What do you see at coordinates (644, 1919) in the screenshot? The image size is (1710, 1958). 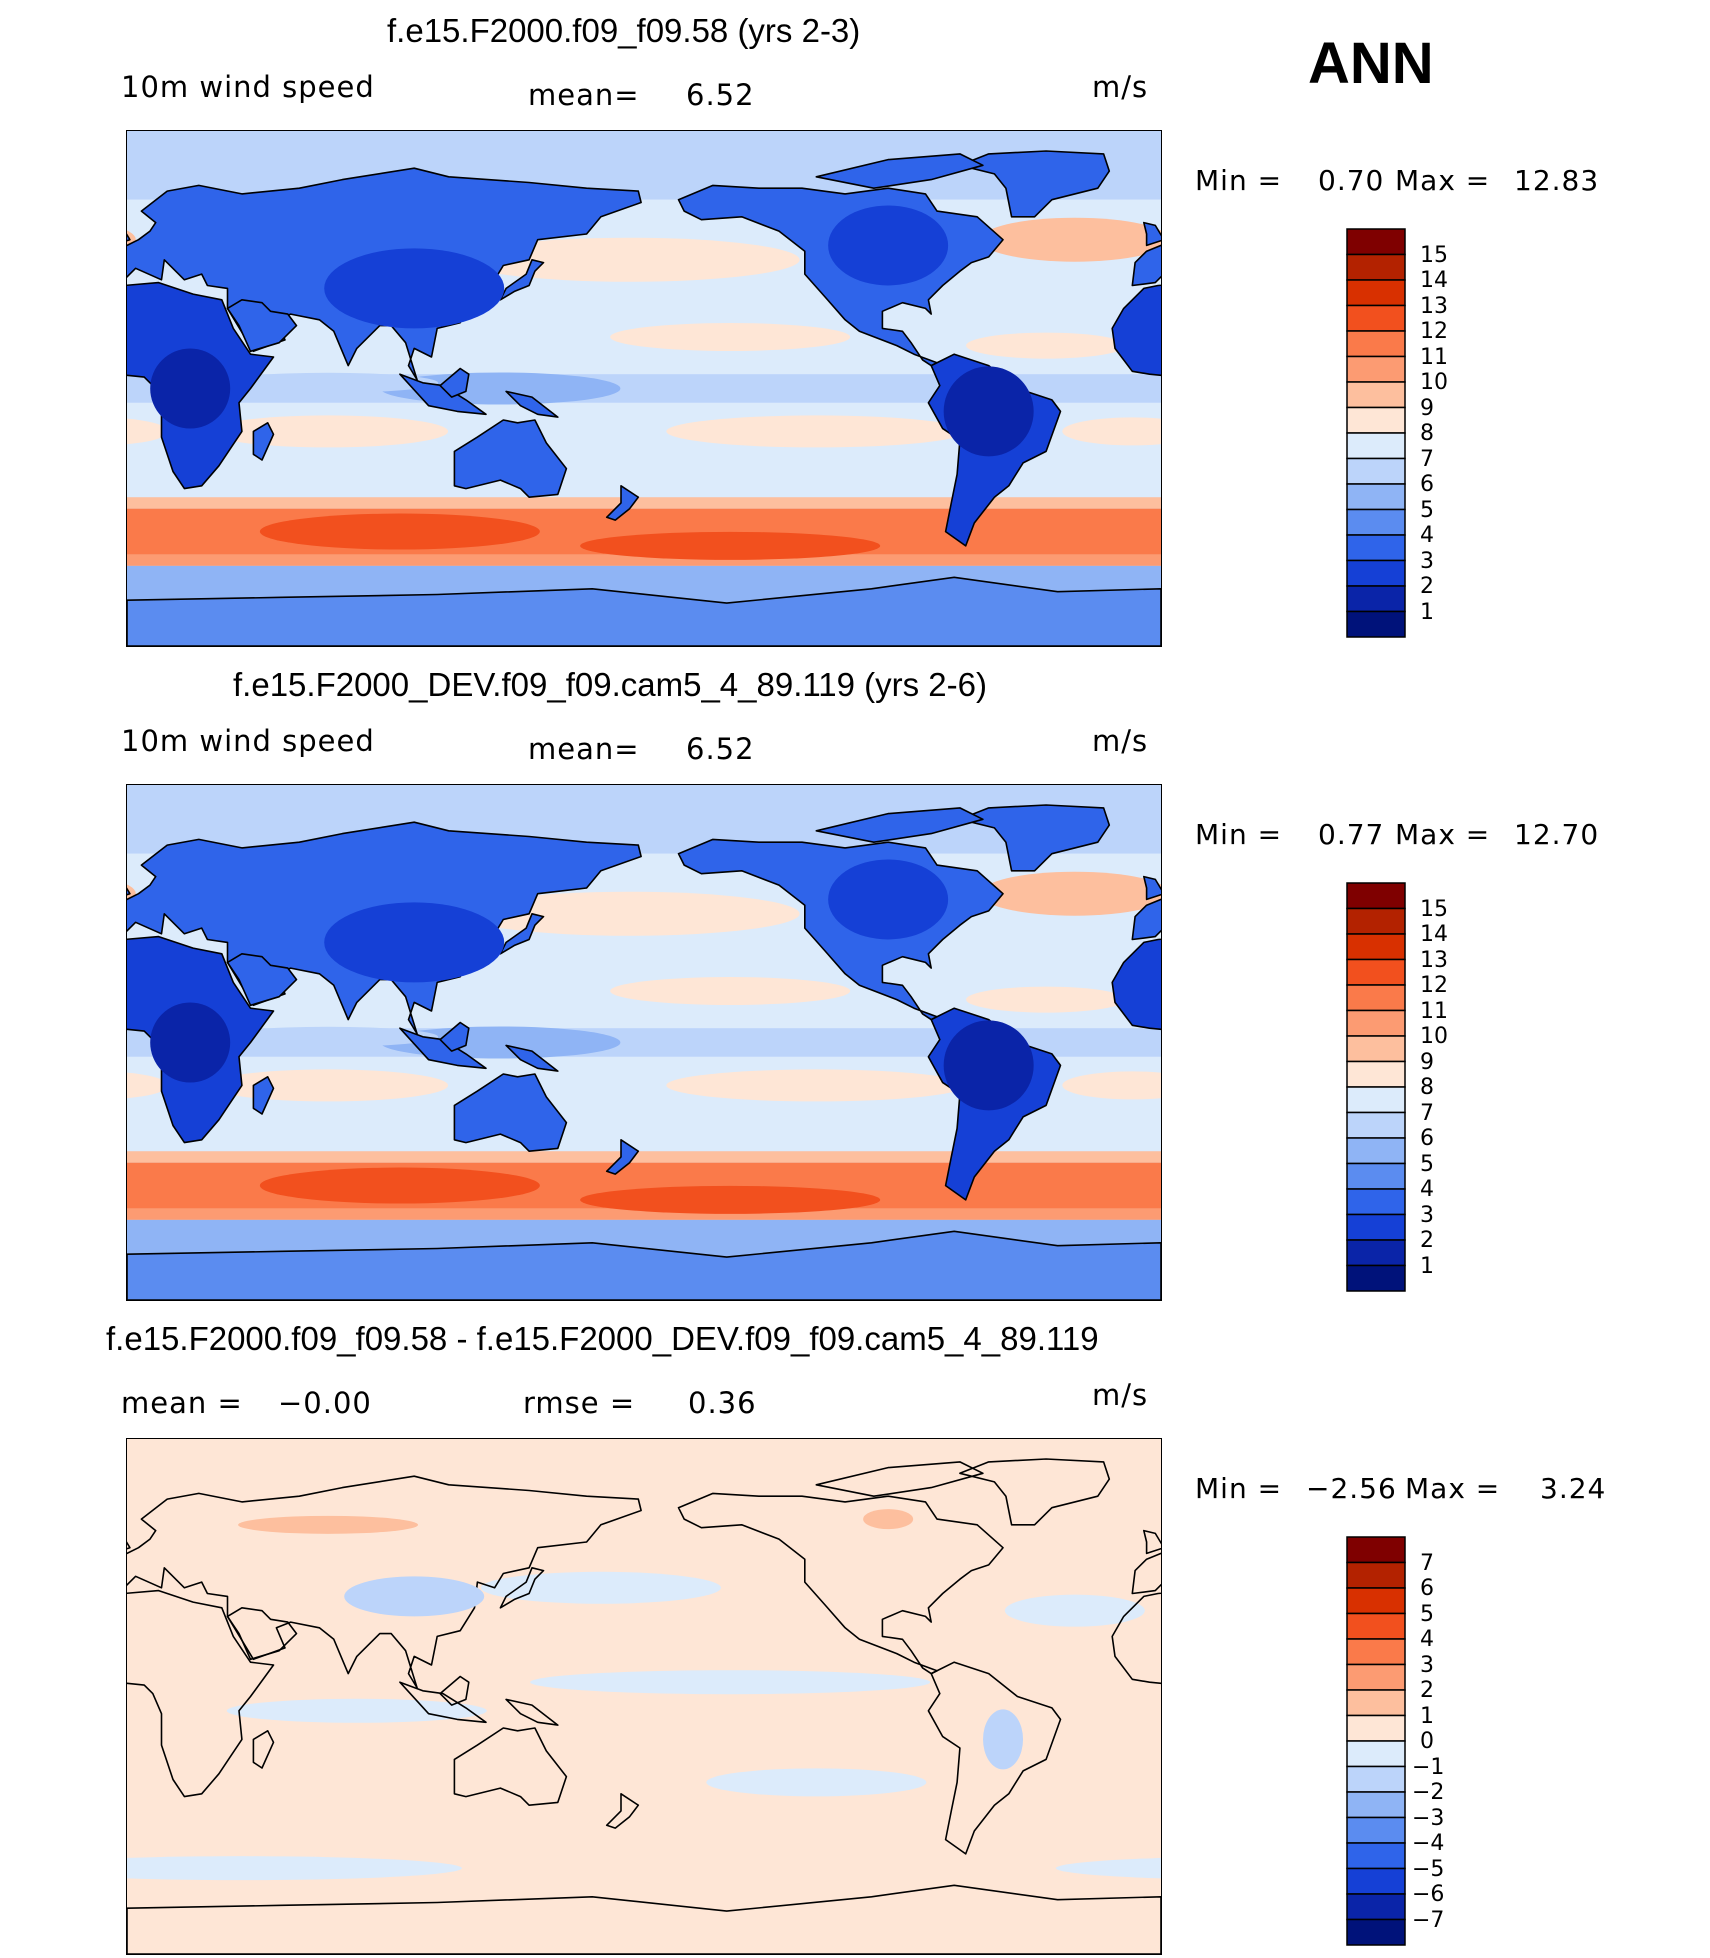 I see `coast-antarctica` at bounding box center [644, 1919].